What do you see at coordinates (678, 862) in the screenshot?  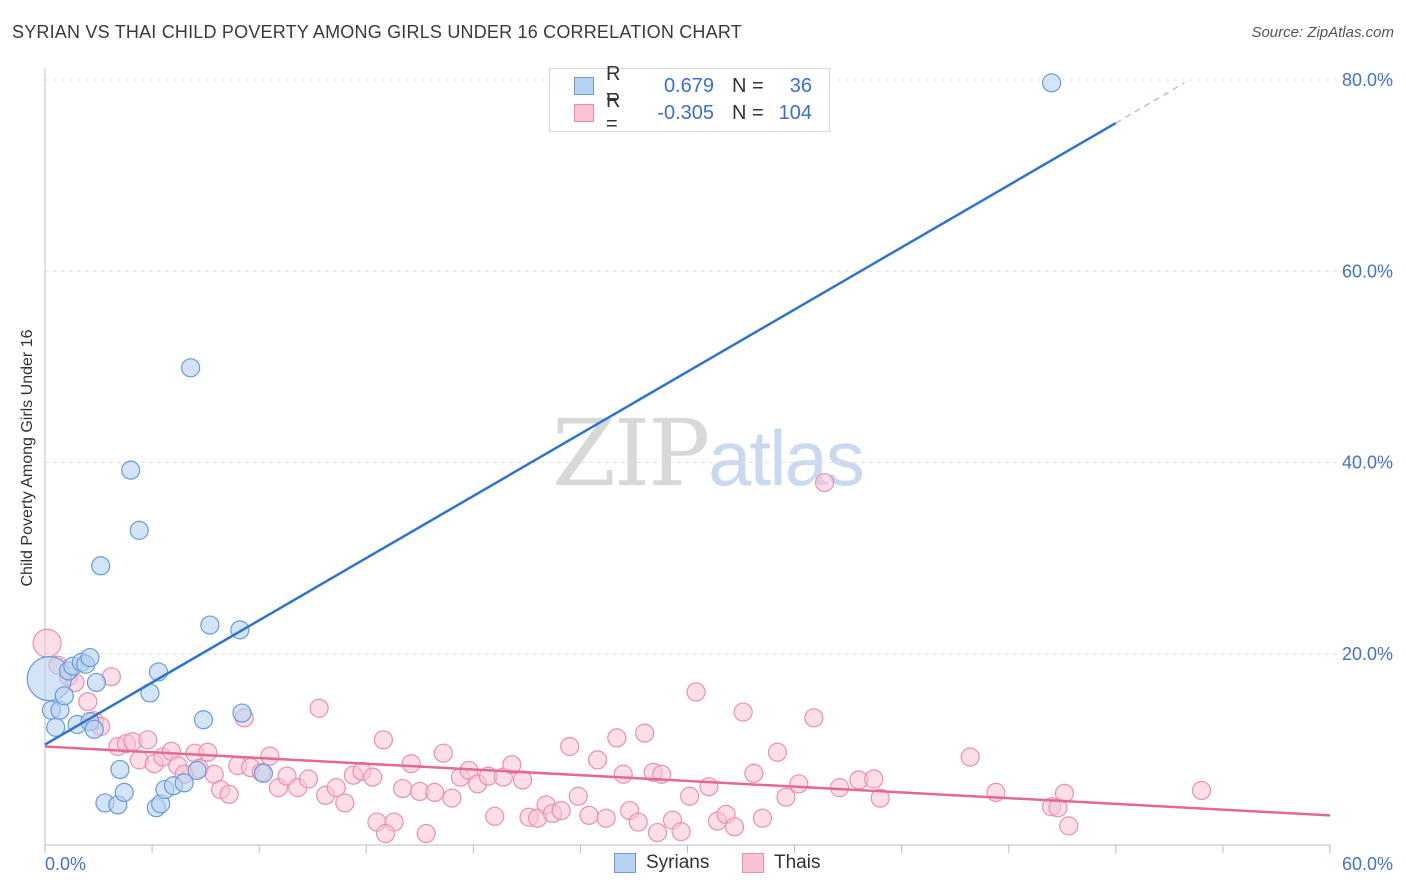 I see `bottom-legend-label: Syrians` at bounding box center [678, 862].